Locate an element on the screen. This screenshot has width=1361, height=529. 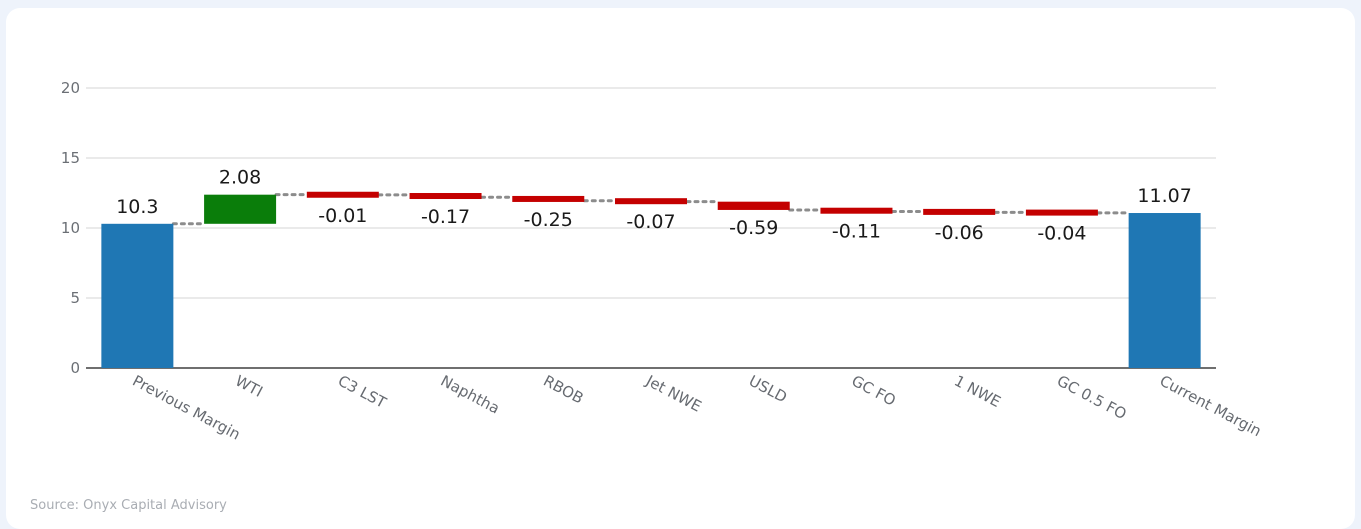
y-tick-label: 0 is located at coordinates (75, 368).